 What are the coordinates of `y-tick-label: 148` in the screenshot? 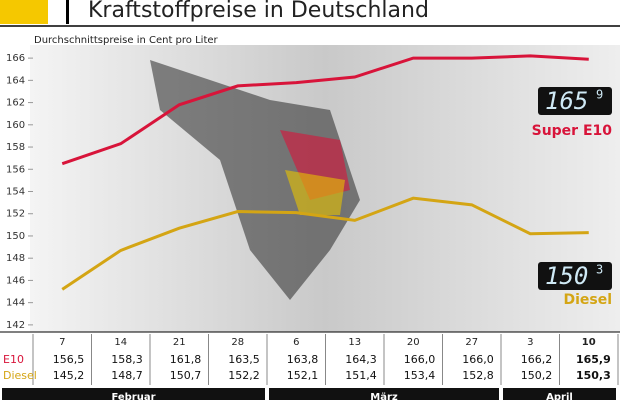 It's located at (15, 258).